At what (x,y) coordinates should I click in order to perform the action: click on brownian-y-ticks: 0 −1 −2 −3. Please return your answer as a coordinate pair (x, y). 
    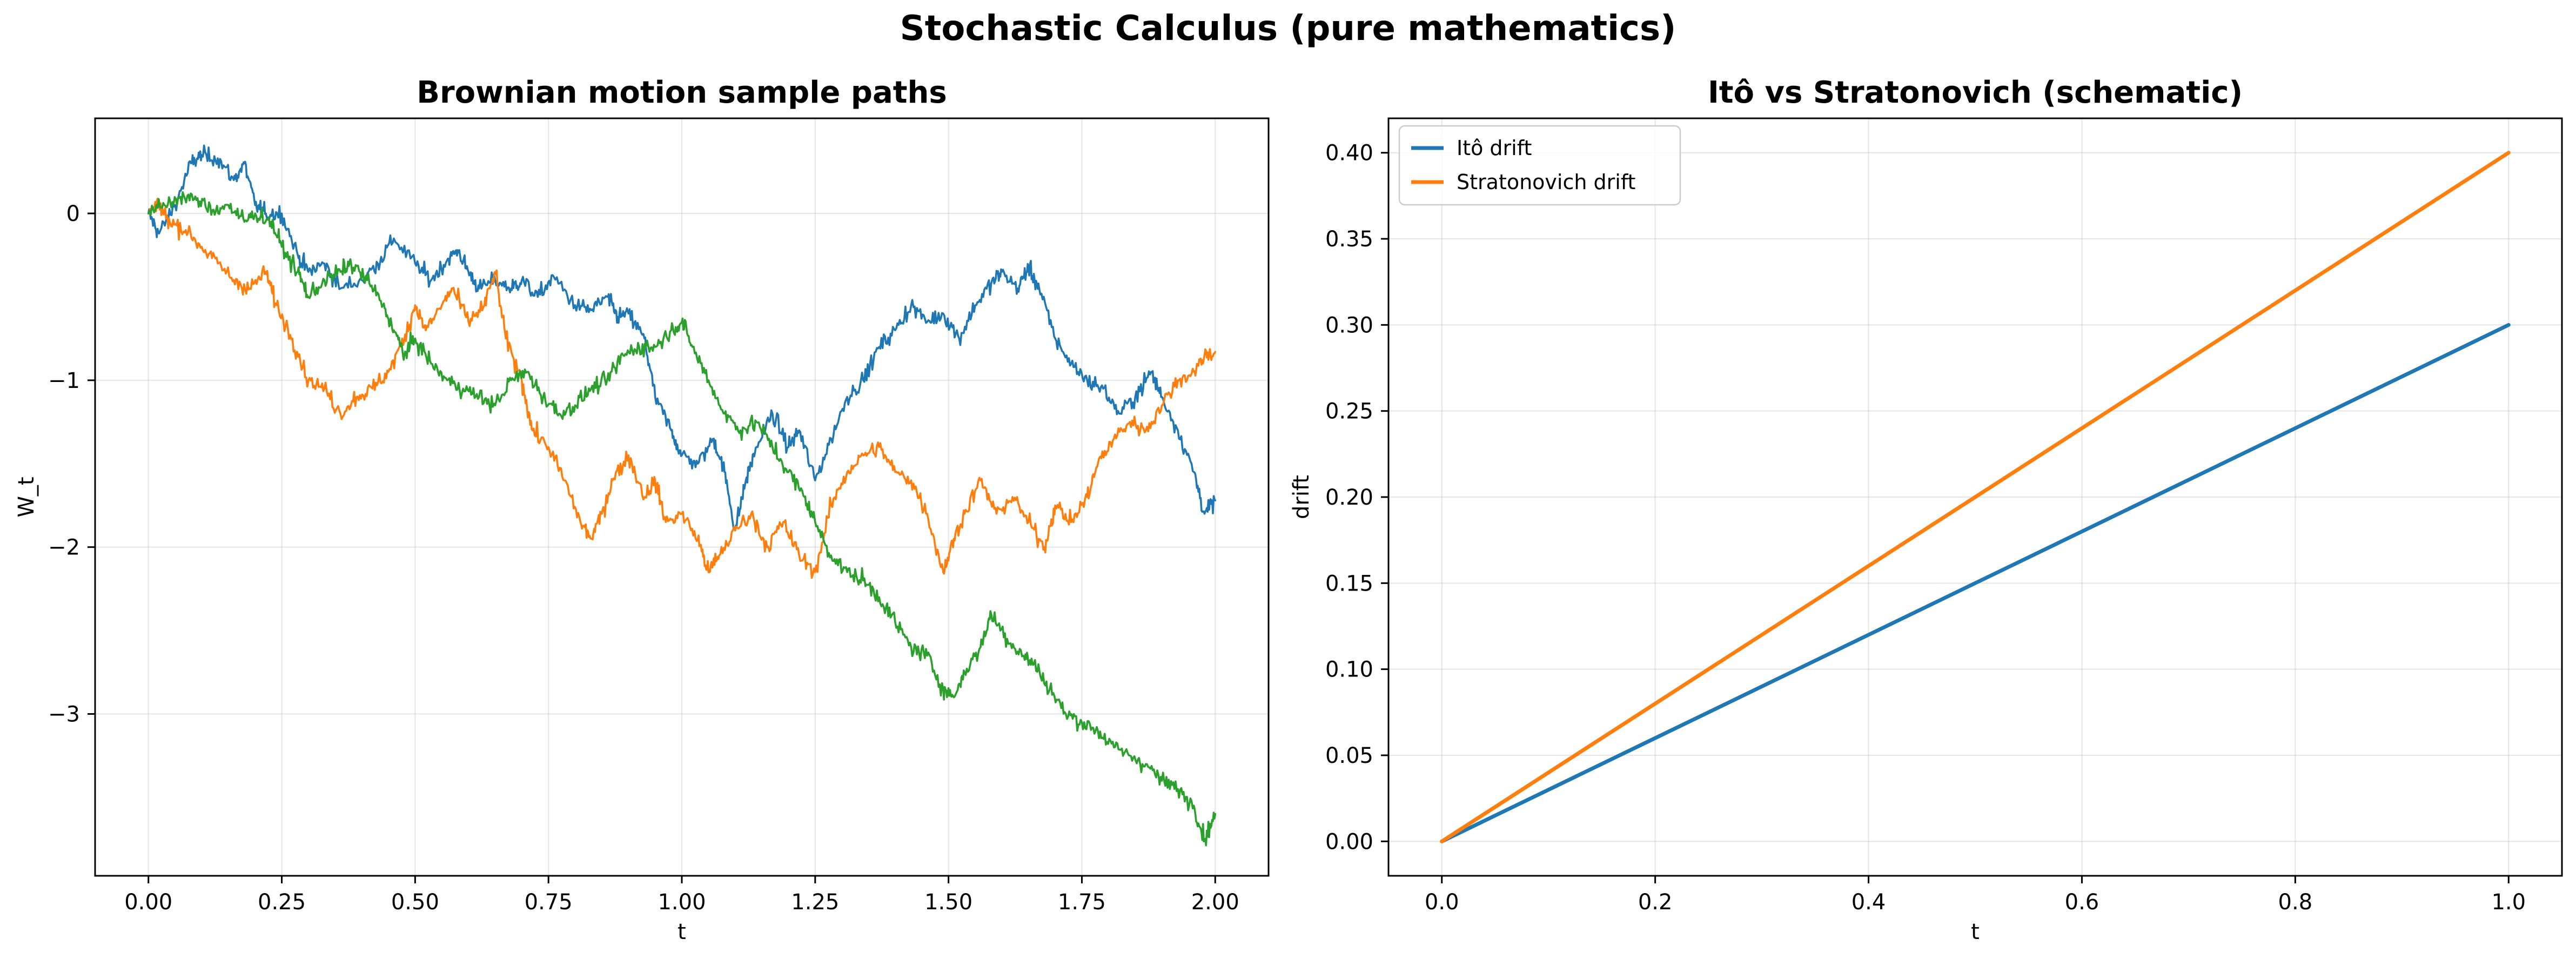
    Looking at the image, I should click on (71, 464).